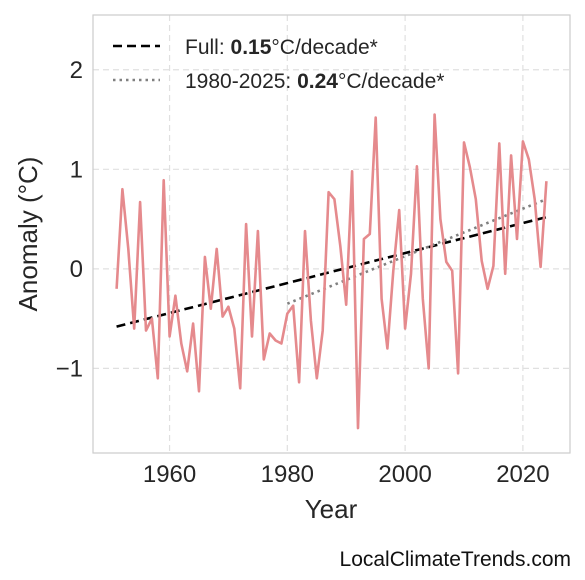 The image size is (585, 580). I want to click on legend-label-recent: 1980-2025: 0.24°C/decade*, so click(314, 81).